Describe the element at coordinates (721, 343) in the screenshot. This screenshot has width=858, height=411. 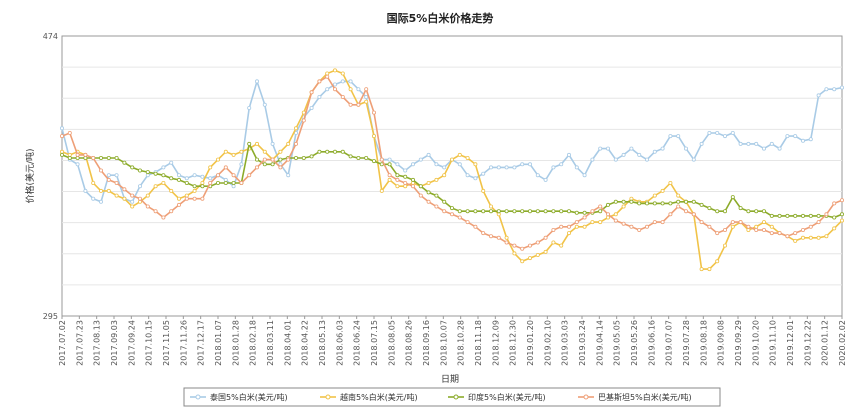
I see `x-tick-label: 2019.09.08` at that location.